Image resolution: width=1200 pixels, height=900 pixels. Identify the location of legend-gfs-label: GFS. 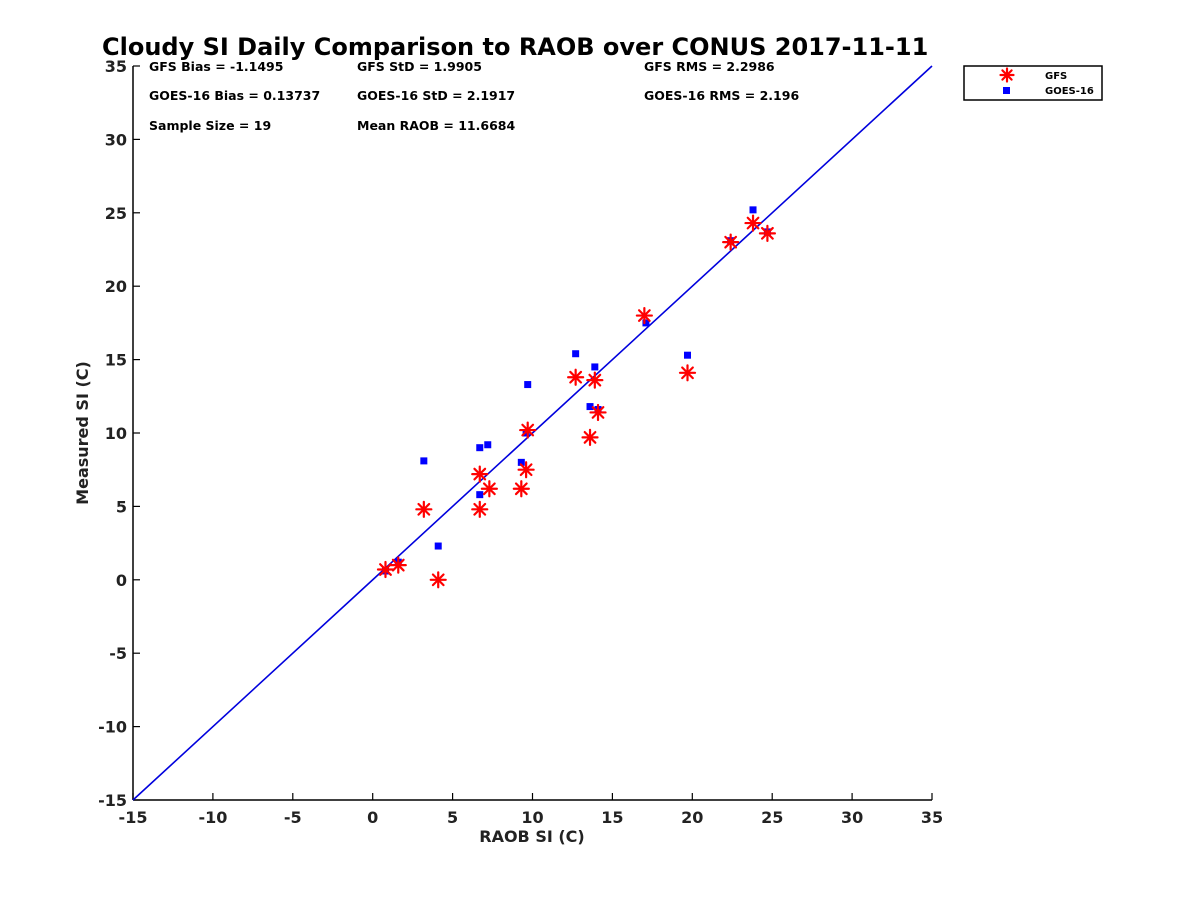
(1056, 76).